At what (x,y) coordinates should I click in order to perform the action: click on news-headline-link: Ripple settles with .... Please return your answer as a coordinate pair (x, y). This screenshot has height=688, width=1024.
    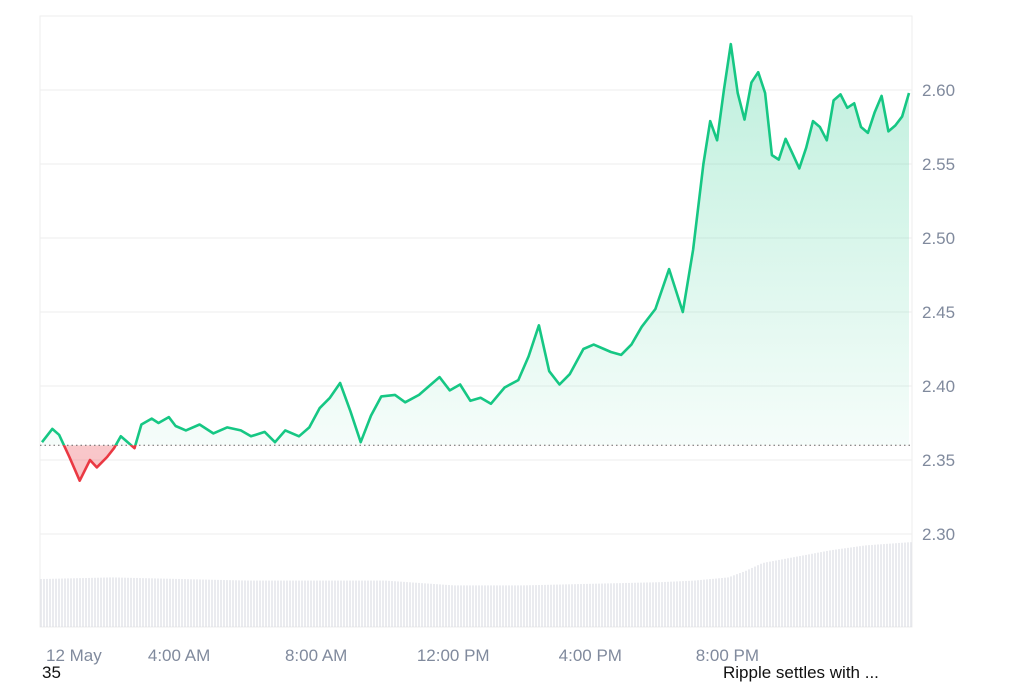
    Looking at the image, I should click on (801, 672).